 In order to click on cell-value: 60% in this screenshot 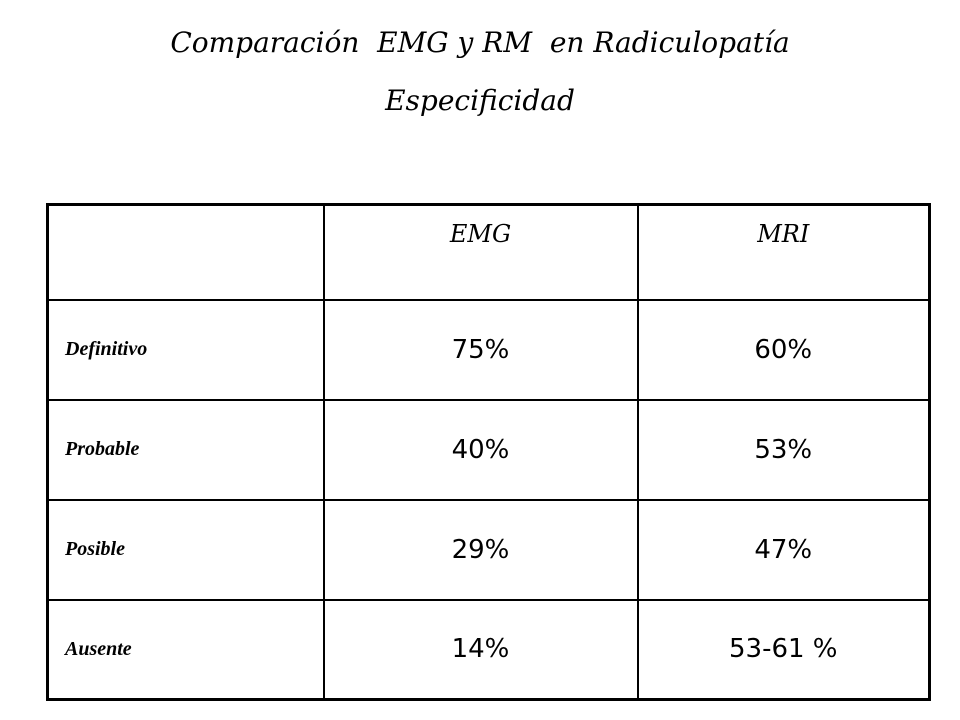, I will do `click(783, 349)`.